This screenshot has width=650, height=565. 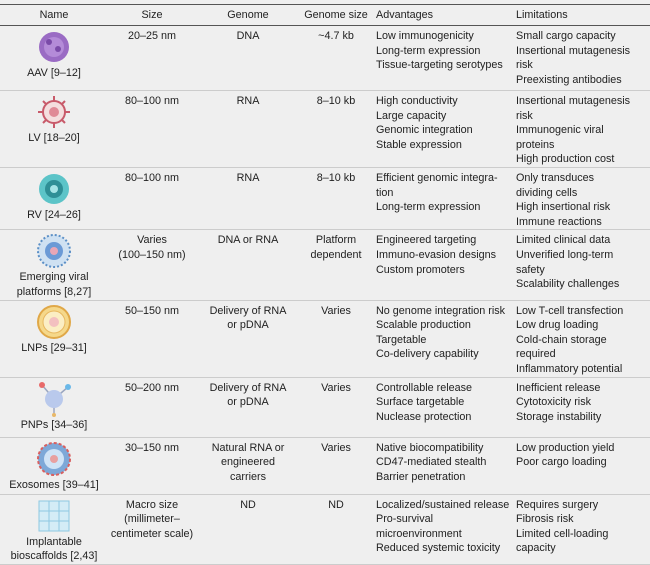 I want to click on cell-text: Immune reactions, so click(x=559, y=221).